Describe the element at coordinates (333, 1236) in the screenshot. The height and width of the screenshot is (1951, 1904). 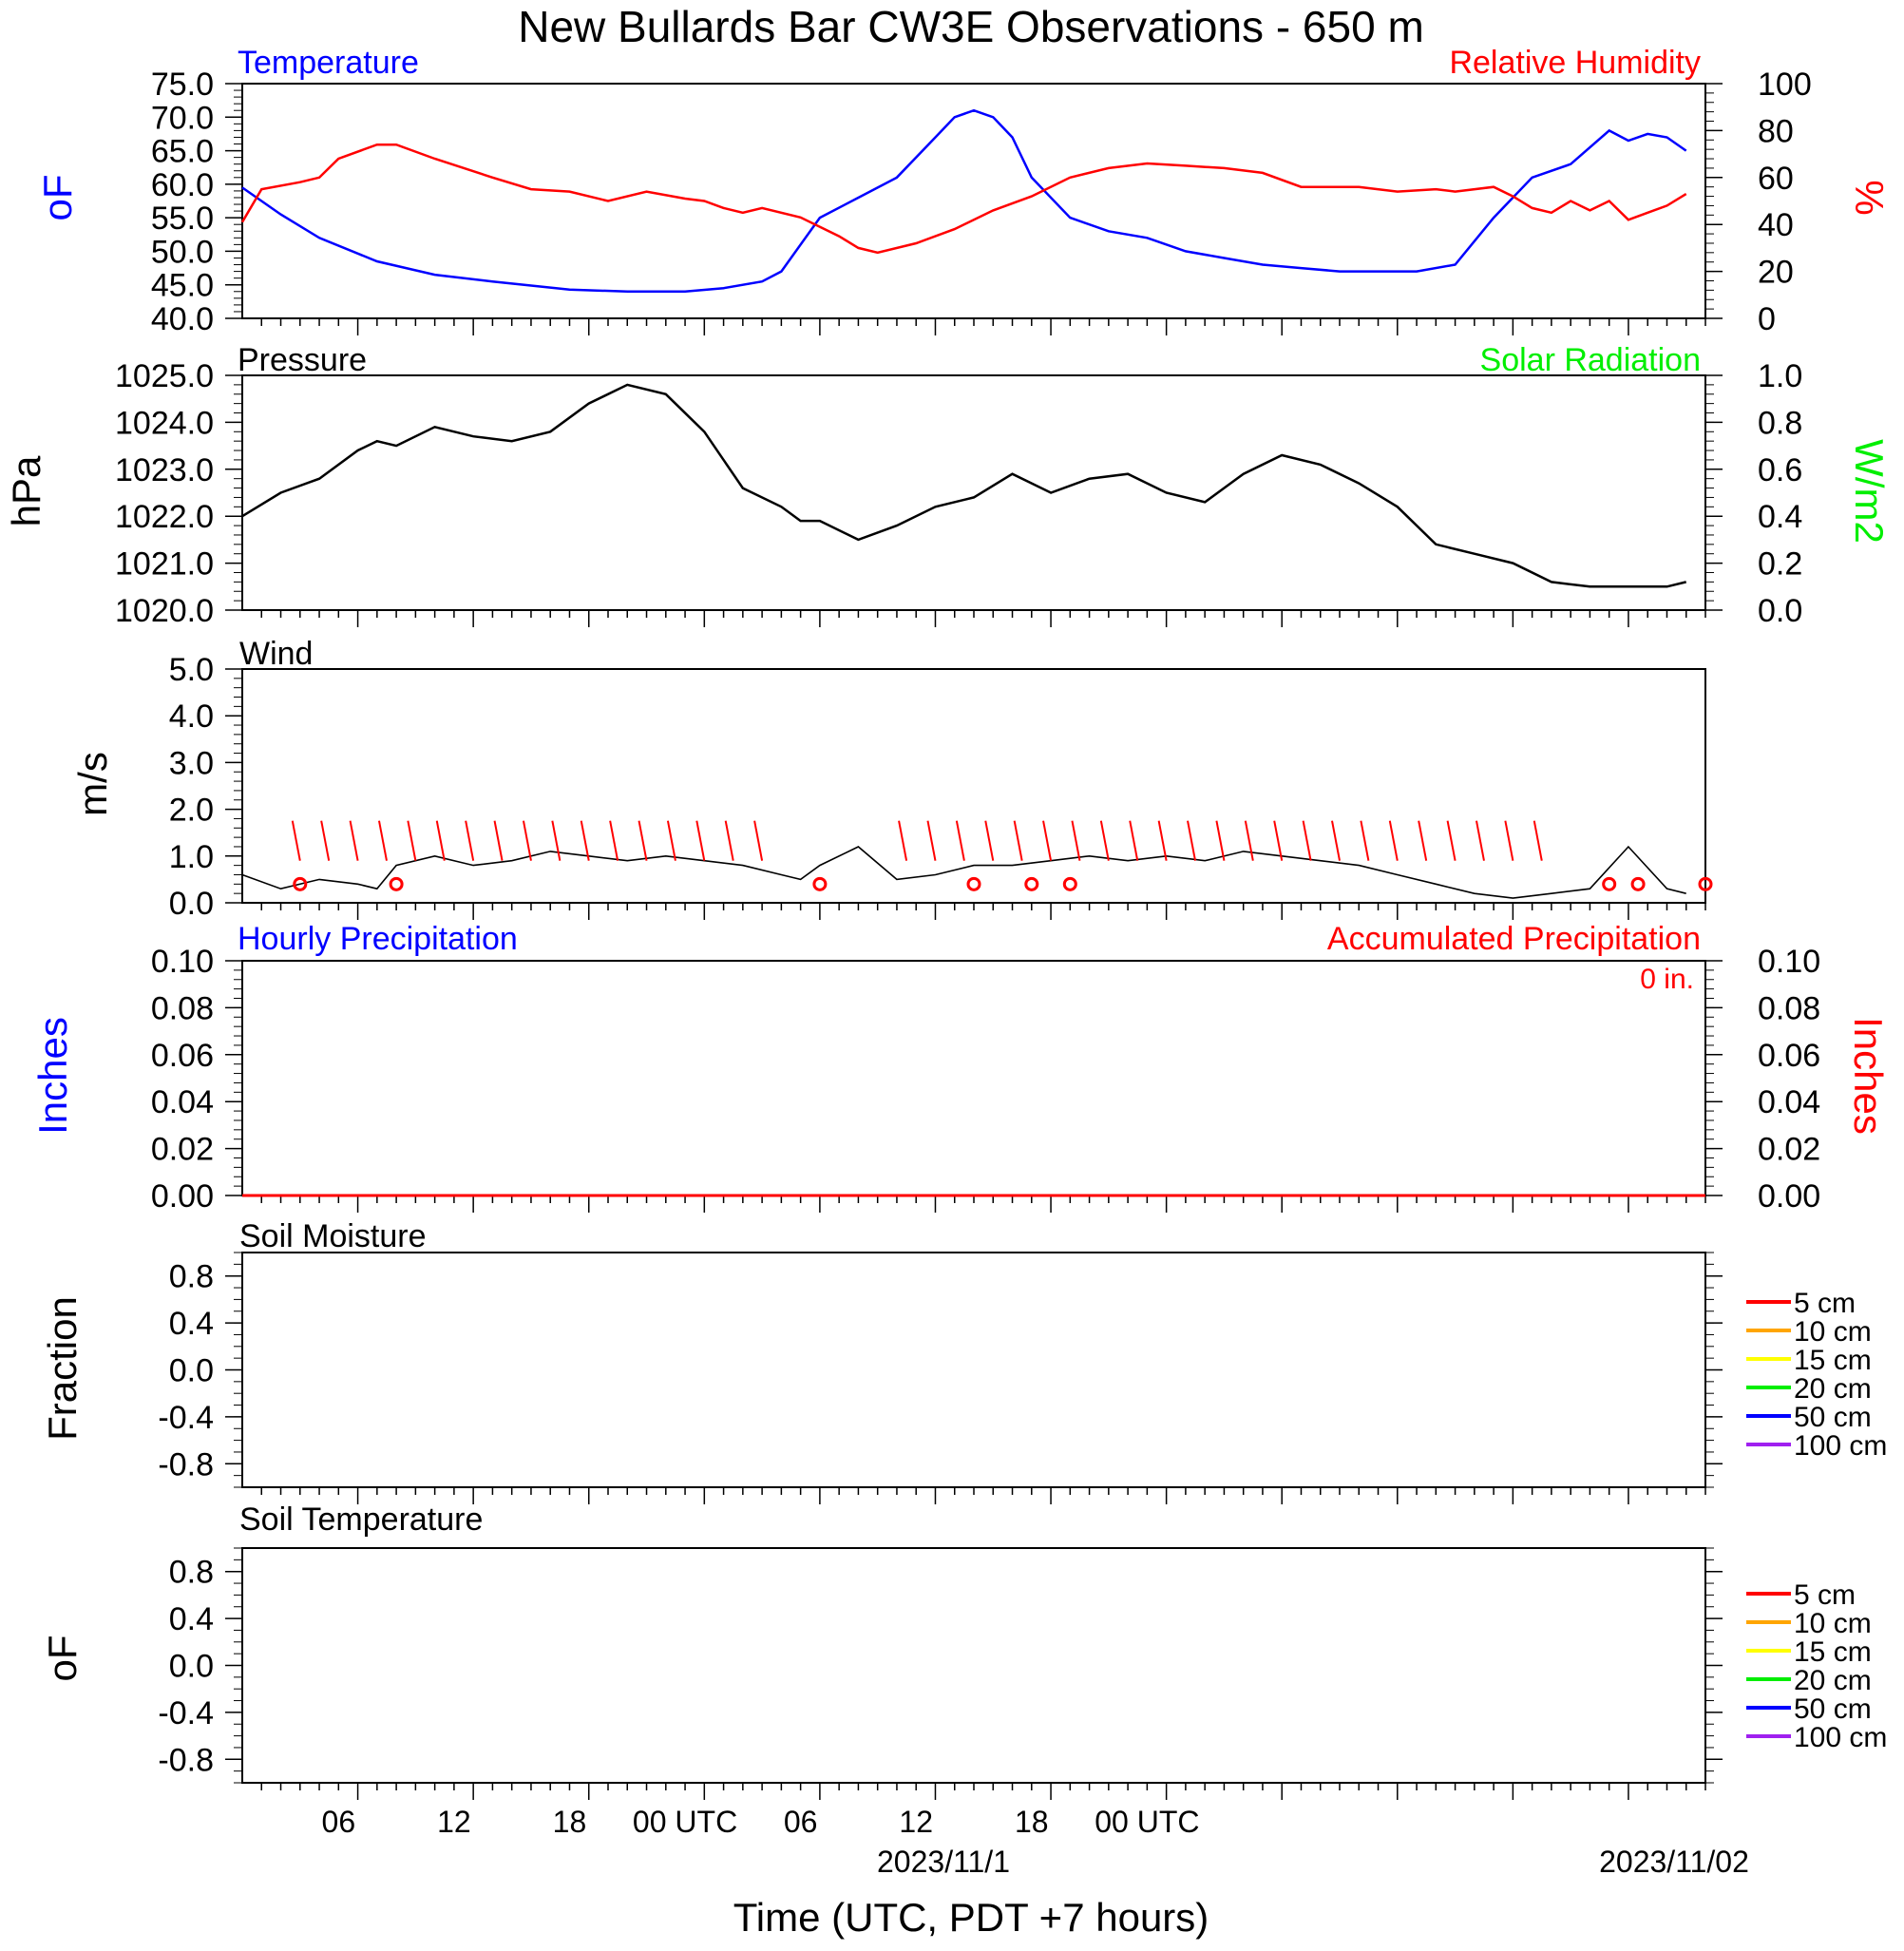
I see `soil-moisture-title: Soil Moisture` at that location.